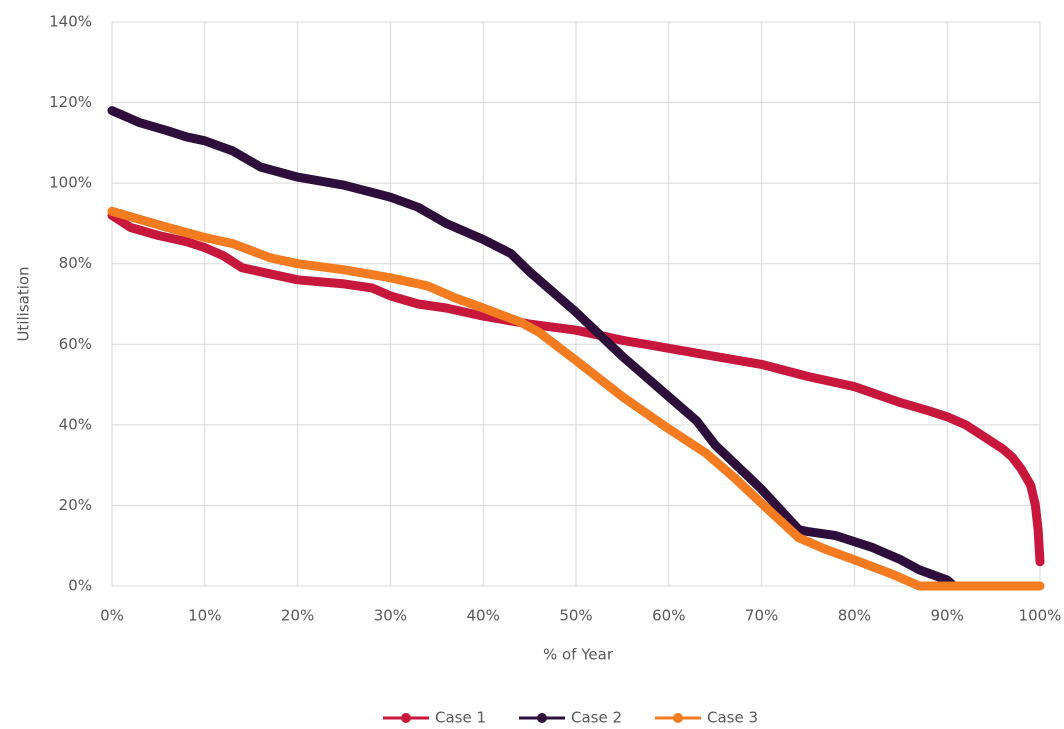 Image resolution: width=1064 pixels, height=729 pixels. I want to click on x-tick-label: 50%, so click(575, 616).